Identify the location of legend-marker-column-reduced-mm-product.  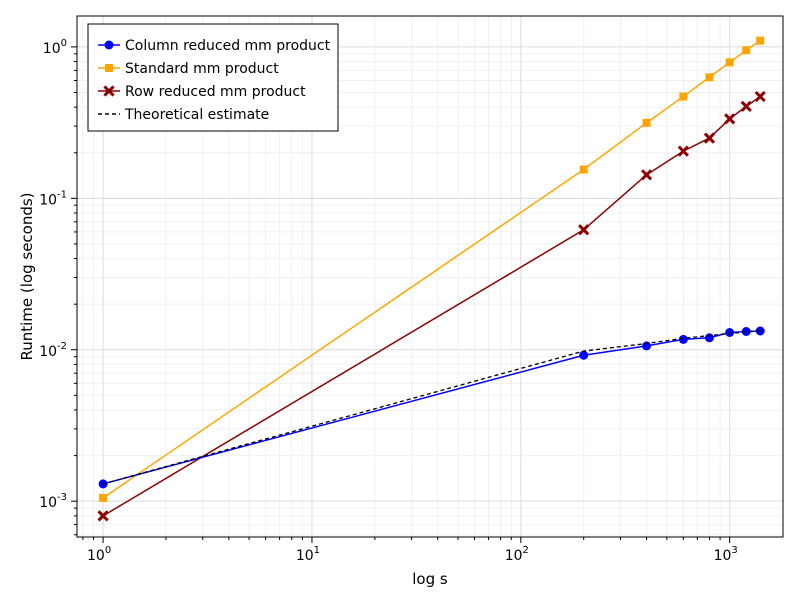
(109, 45).